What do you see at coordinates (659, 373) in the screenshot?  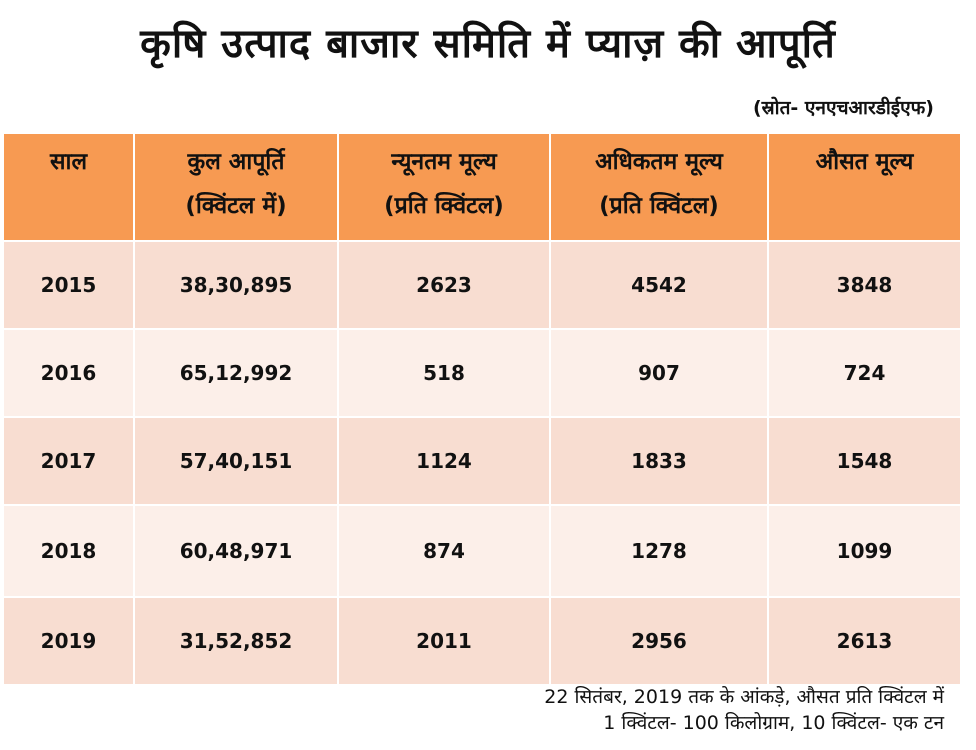 I see `cell-max-price: 907` at bounding box center [659, 373].